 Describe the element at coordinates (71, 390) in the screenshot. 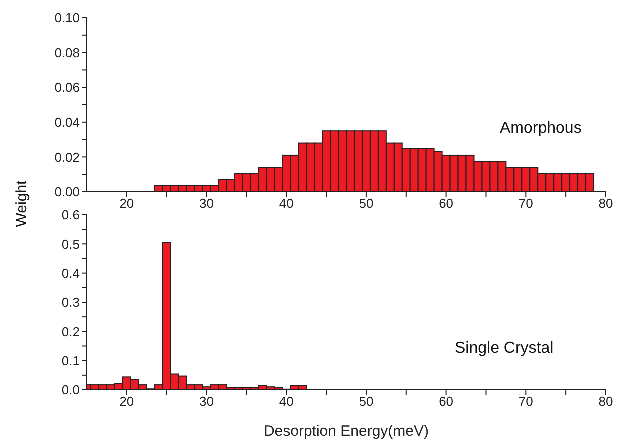

I see `y-tick-label: 0.0` at that location.